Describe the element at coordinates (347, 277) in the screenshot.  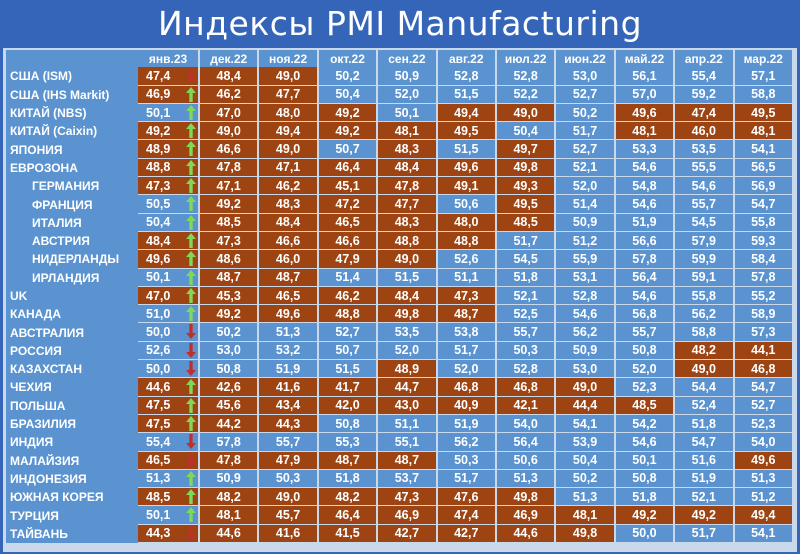
I see `pmi-value: 51,4` at that location.